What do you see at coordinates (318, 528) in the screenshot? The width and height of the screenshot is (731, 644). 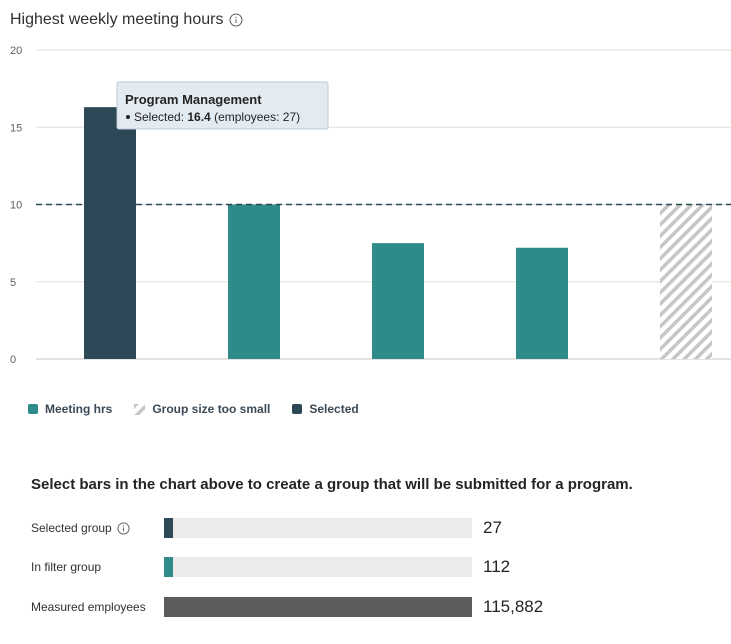 I see `summary-track-selected` at bounding box center [318, 528].